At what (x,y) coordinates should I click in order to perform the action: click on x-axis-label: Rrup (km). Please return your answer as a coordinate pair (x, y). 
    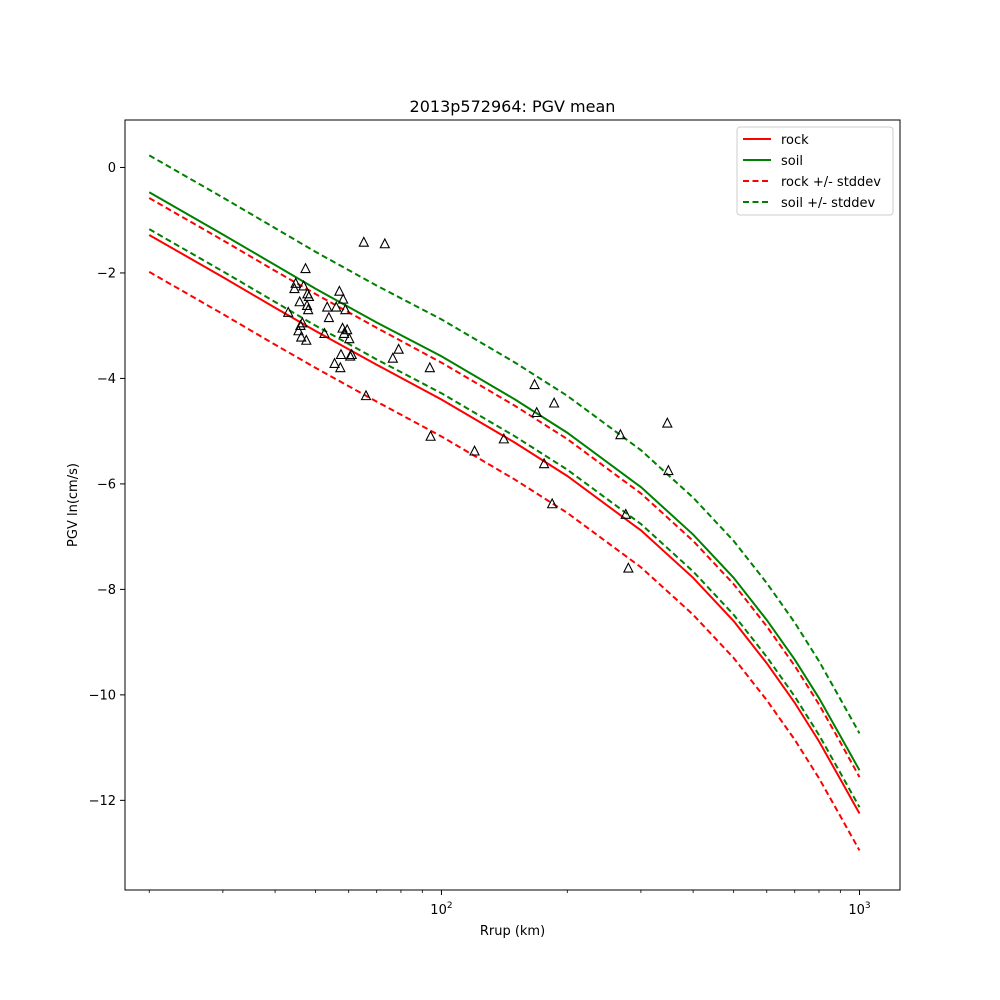
    Looking at the image, I should click on (512, 931).